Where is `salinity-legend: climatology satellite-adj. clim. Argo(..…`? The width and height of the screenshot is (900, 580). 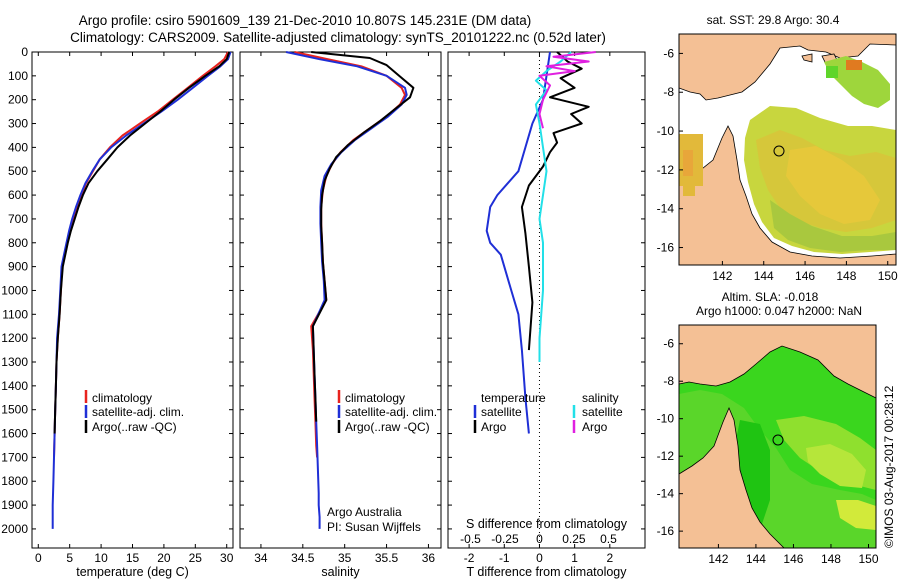 salinity-legend: climatology satellite-adj. clim. Argo(..… is located at coordinates (382, 462).